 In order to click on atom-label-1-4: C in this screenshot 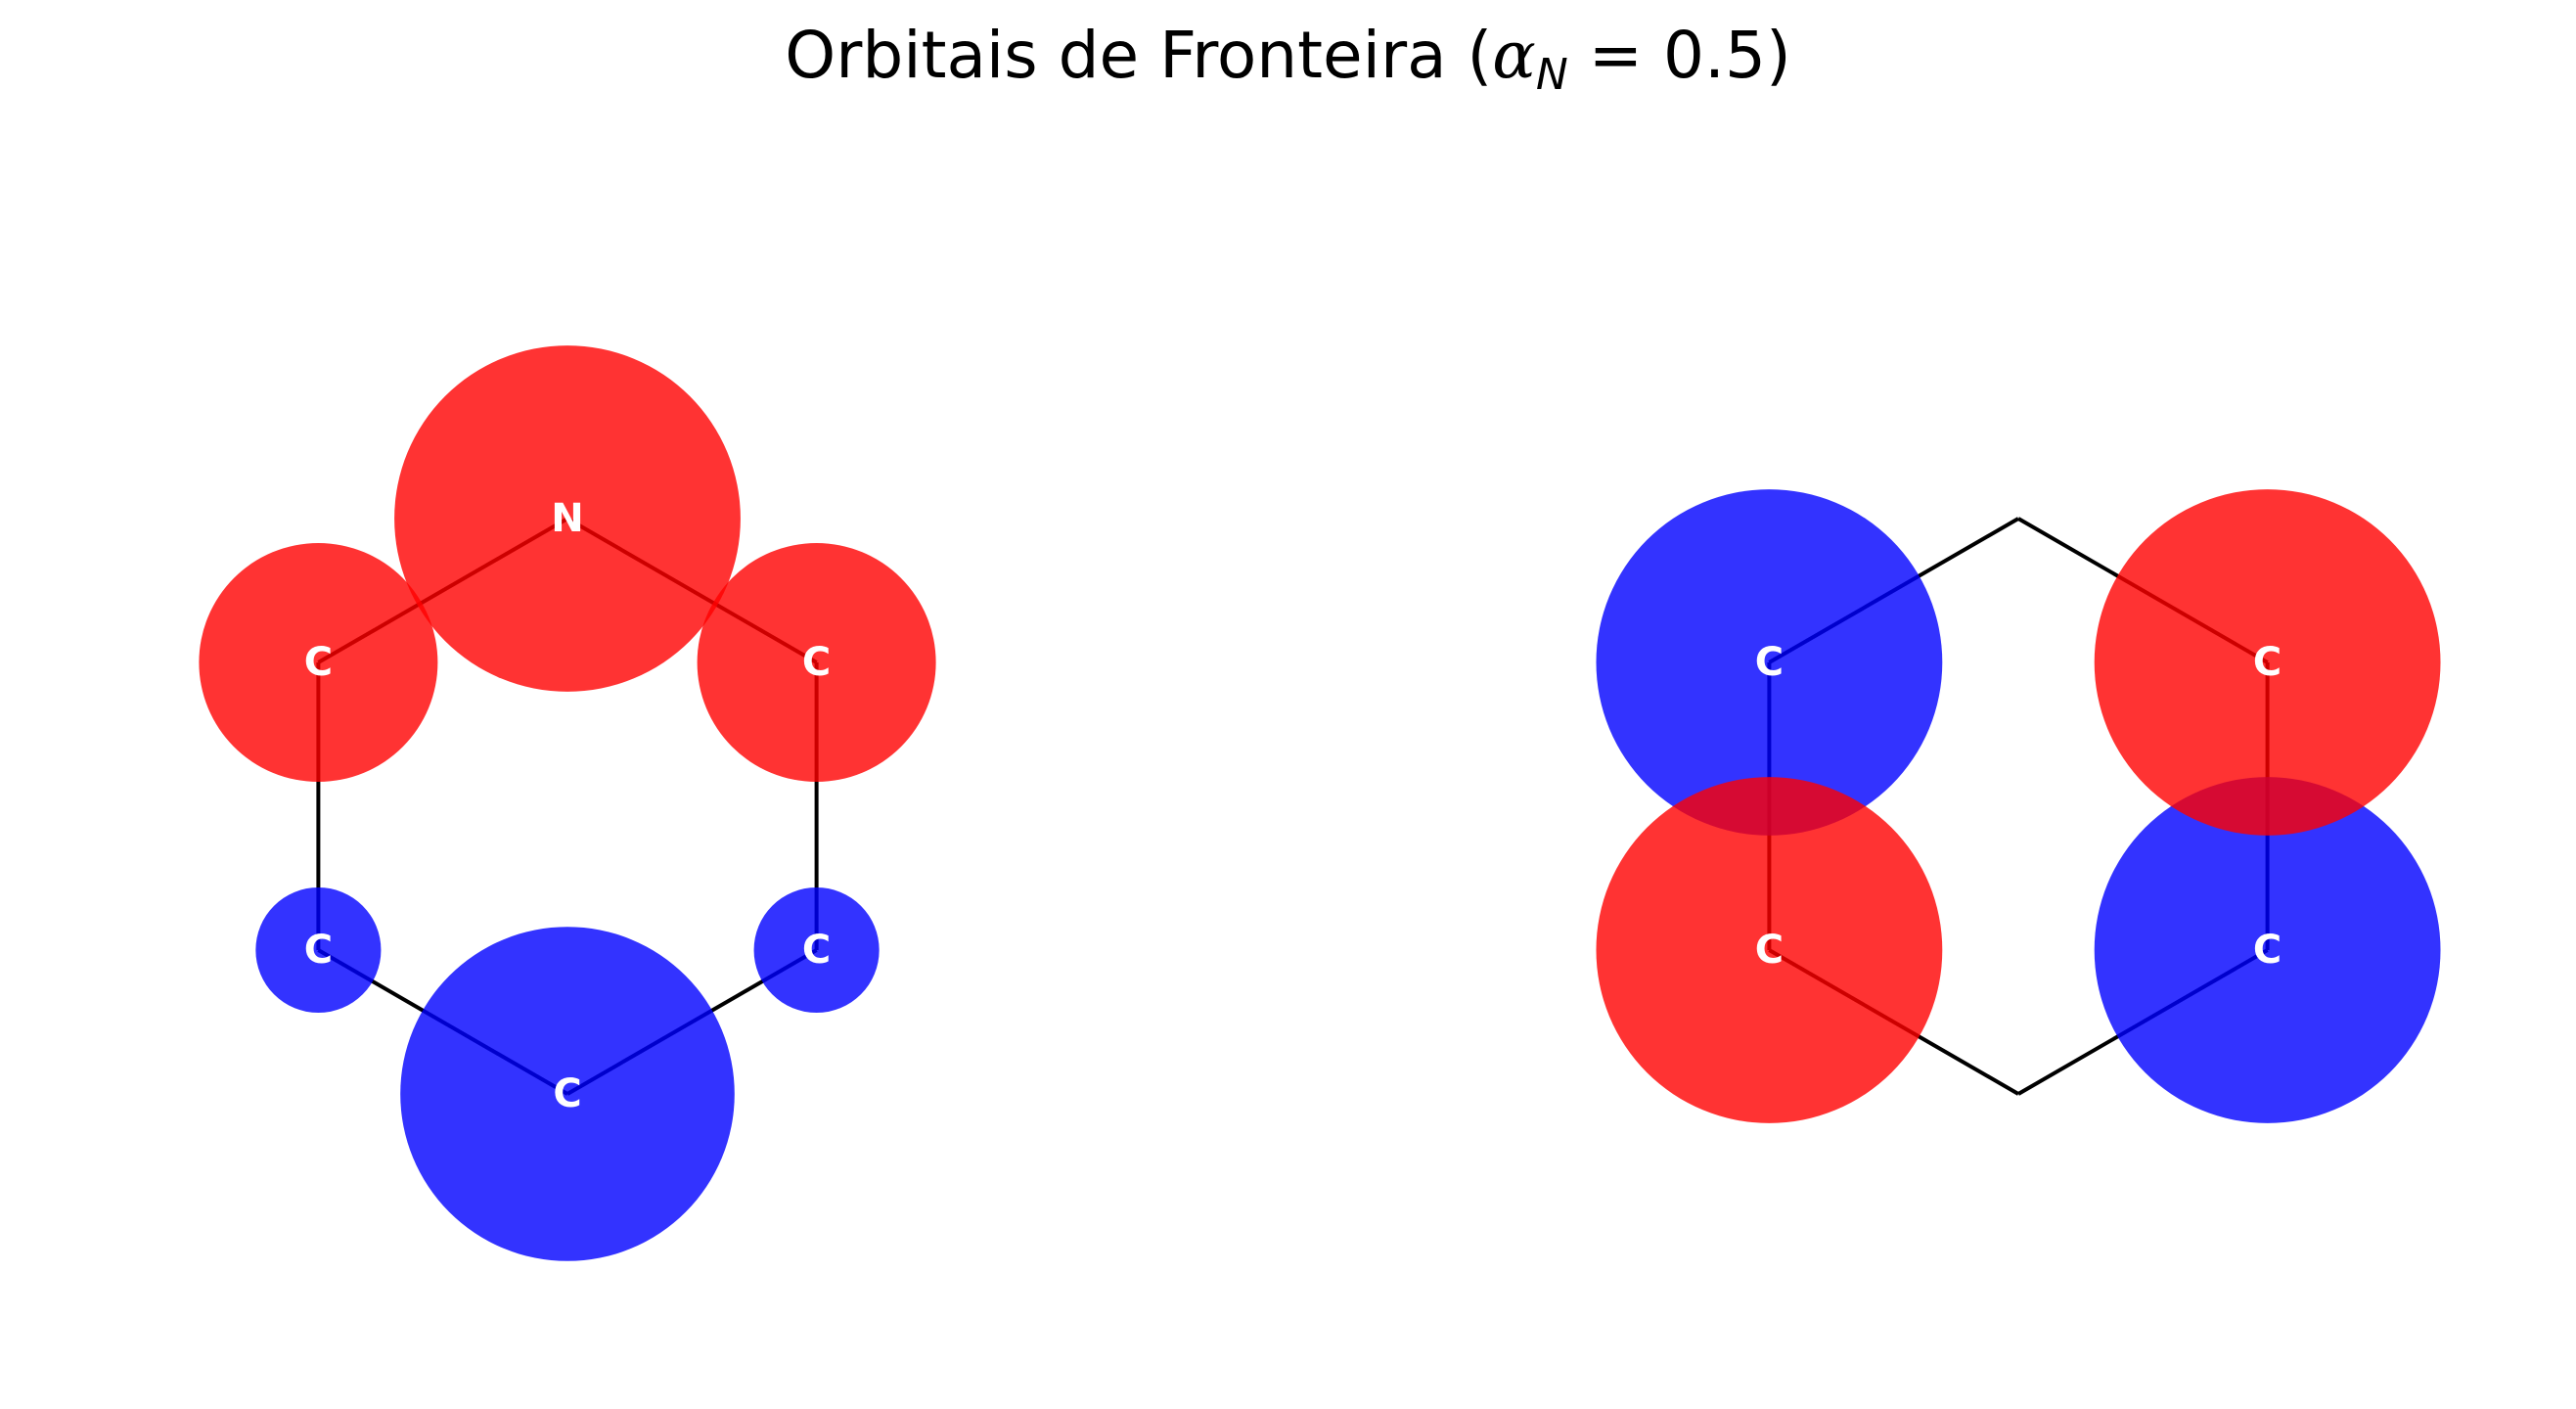, I will do `click(2267, 950)`.